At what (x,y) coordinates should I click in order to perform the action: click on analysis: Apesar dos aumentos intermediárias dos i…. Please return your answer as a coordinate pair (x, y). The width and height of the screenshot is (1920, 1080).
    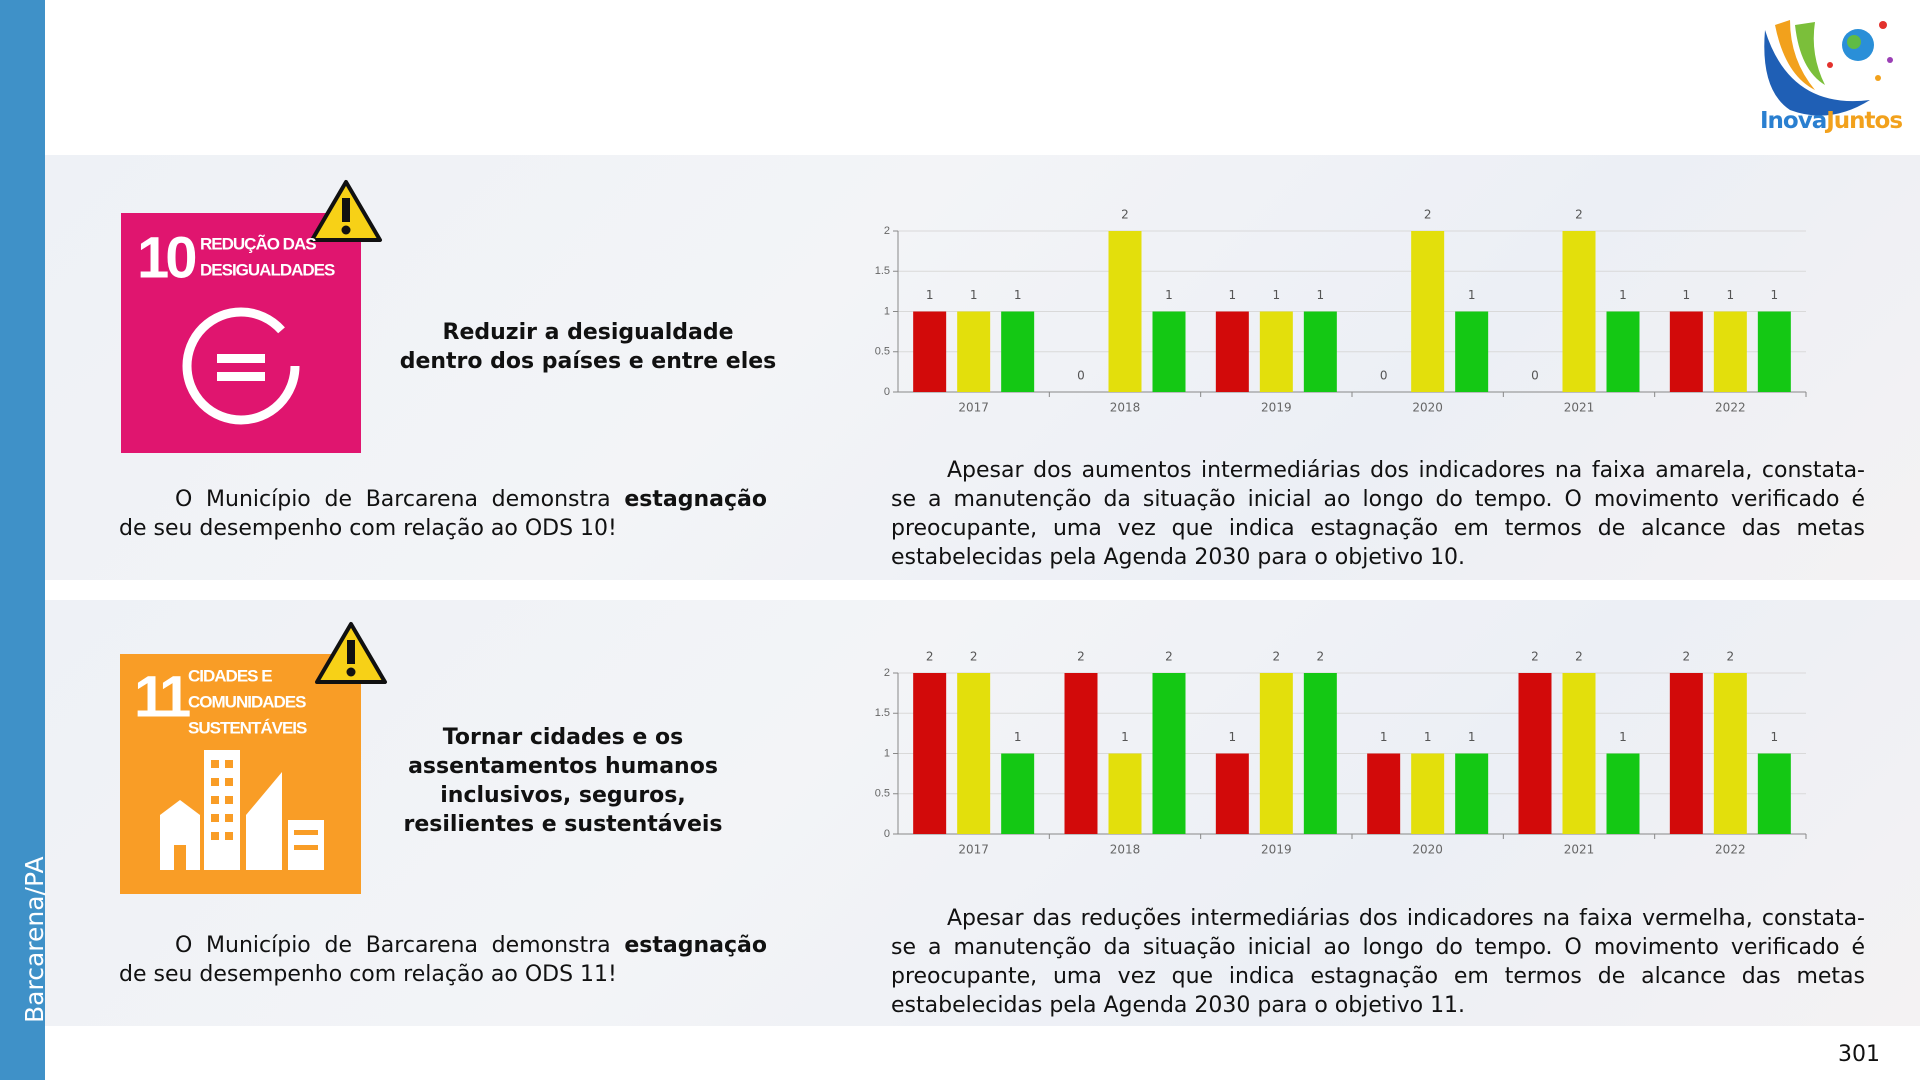
    Looking at the image, I should click on (1378, 514).